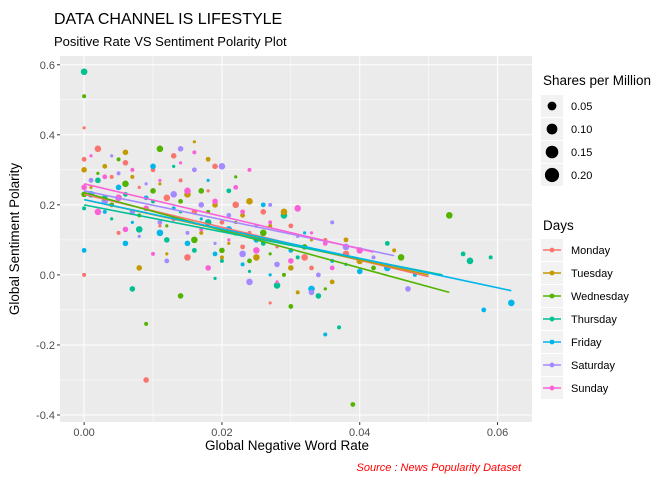 The height and width of the screenshot is (480, 672). I want to click on y-tick-label: -0.4, so click(45, 416).